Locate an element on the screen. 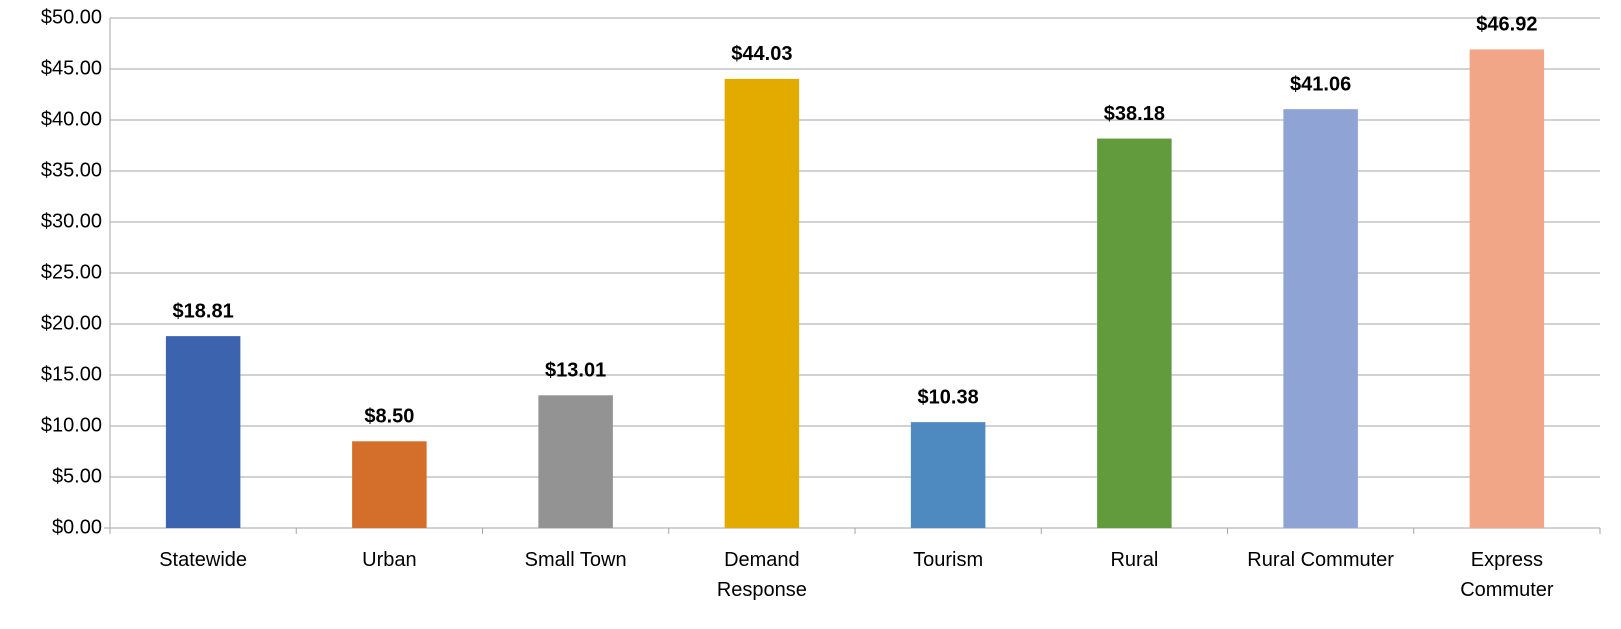 The height and width of the screenshot is (629, 1621). x-tick-label: Urban is located at coordinates (389, 560).